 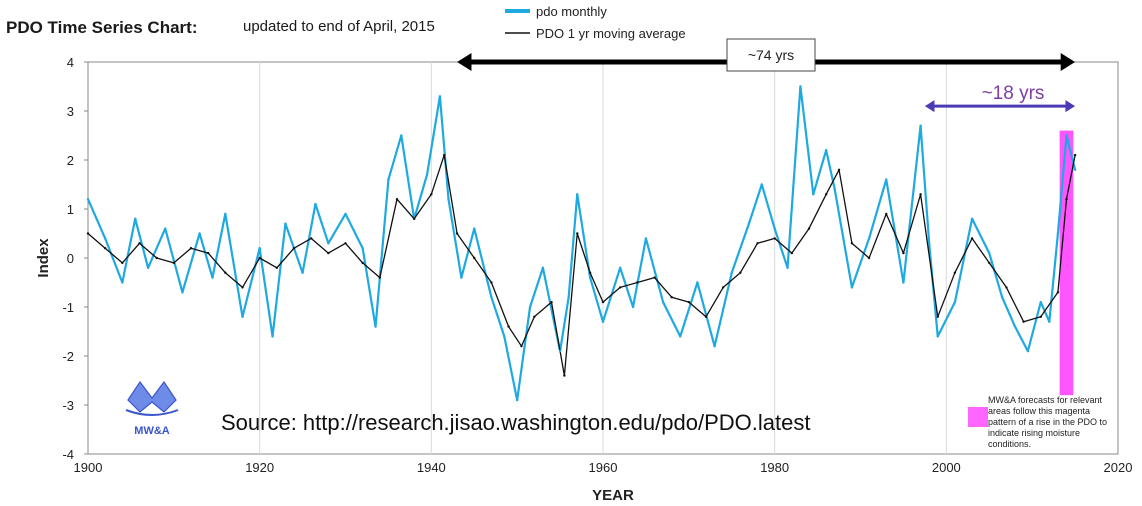 What do you see at coordinates (68, 307) in the screenshot?
I see `y-tick-label: -1` at bounding box center [68, 307].